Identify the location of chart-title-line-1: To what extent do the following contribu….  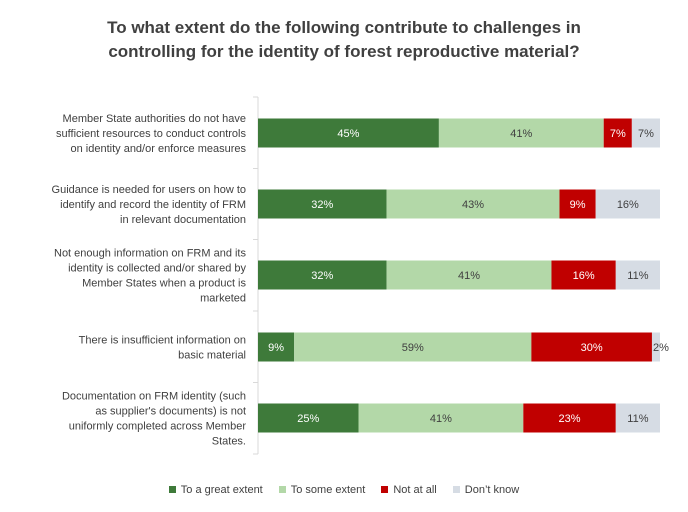
(344, 27).